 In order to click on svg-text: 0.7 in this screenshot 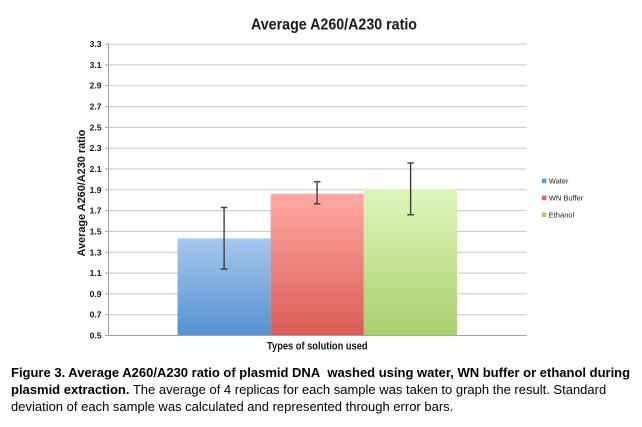, I will do `click(96, 315)`.